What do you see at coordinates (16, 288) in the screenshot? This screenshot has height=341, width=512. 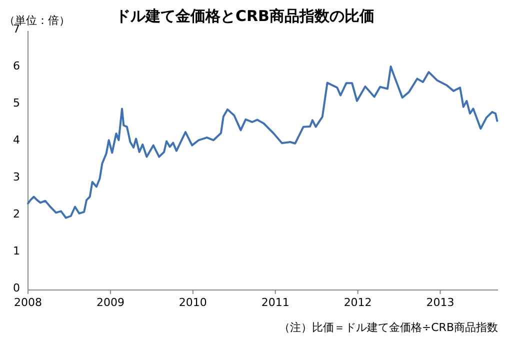 I see `y-tick-label: 0` at bounding box center [16, 288].